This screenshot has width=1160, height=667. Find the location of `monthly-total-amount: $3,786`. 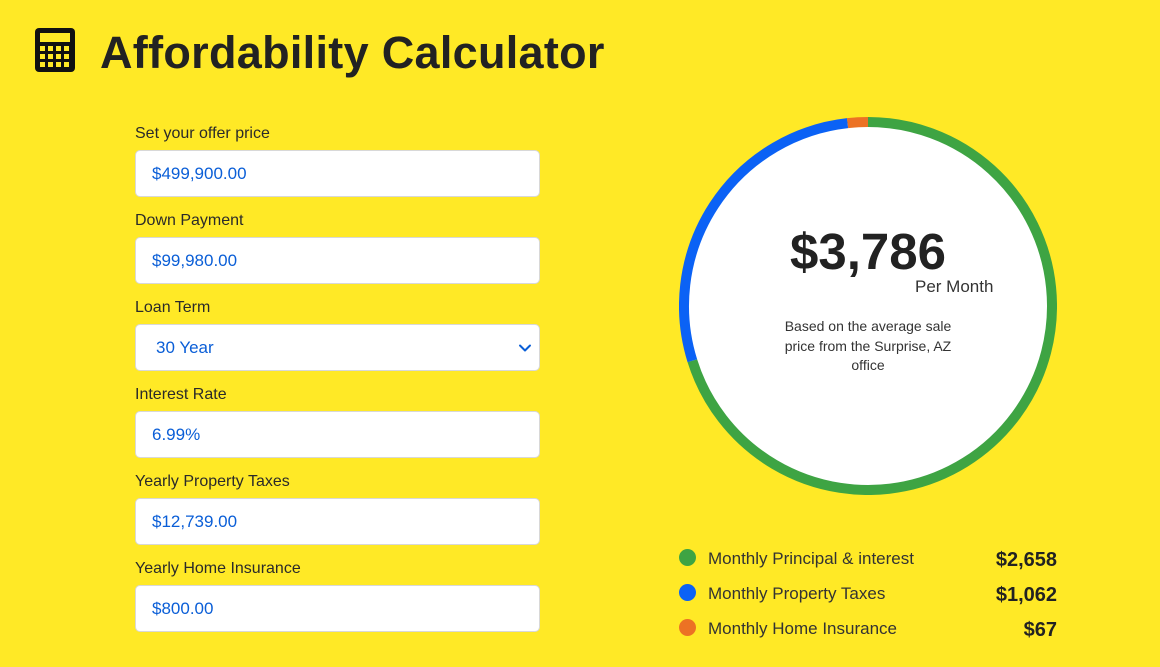

monthly-total-amount: $3,786 is located at coordinates (868, 251).